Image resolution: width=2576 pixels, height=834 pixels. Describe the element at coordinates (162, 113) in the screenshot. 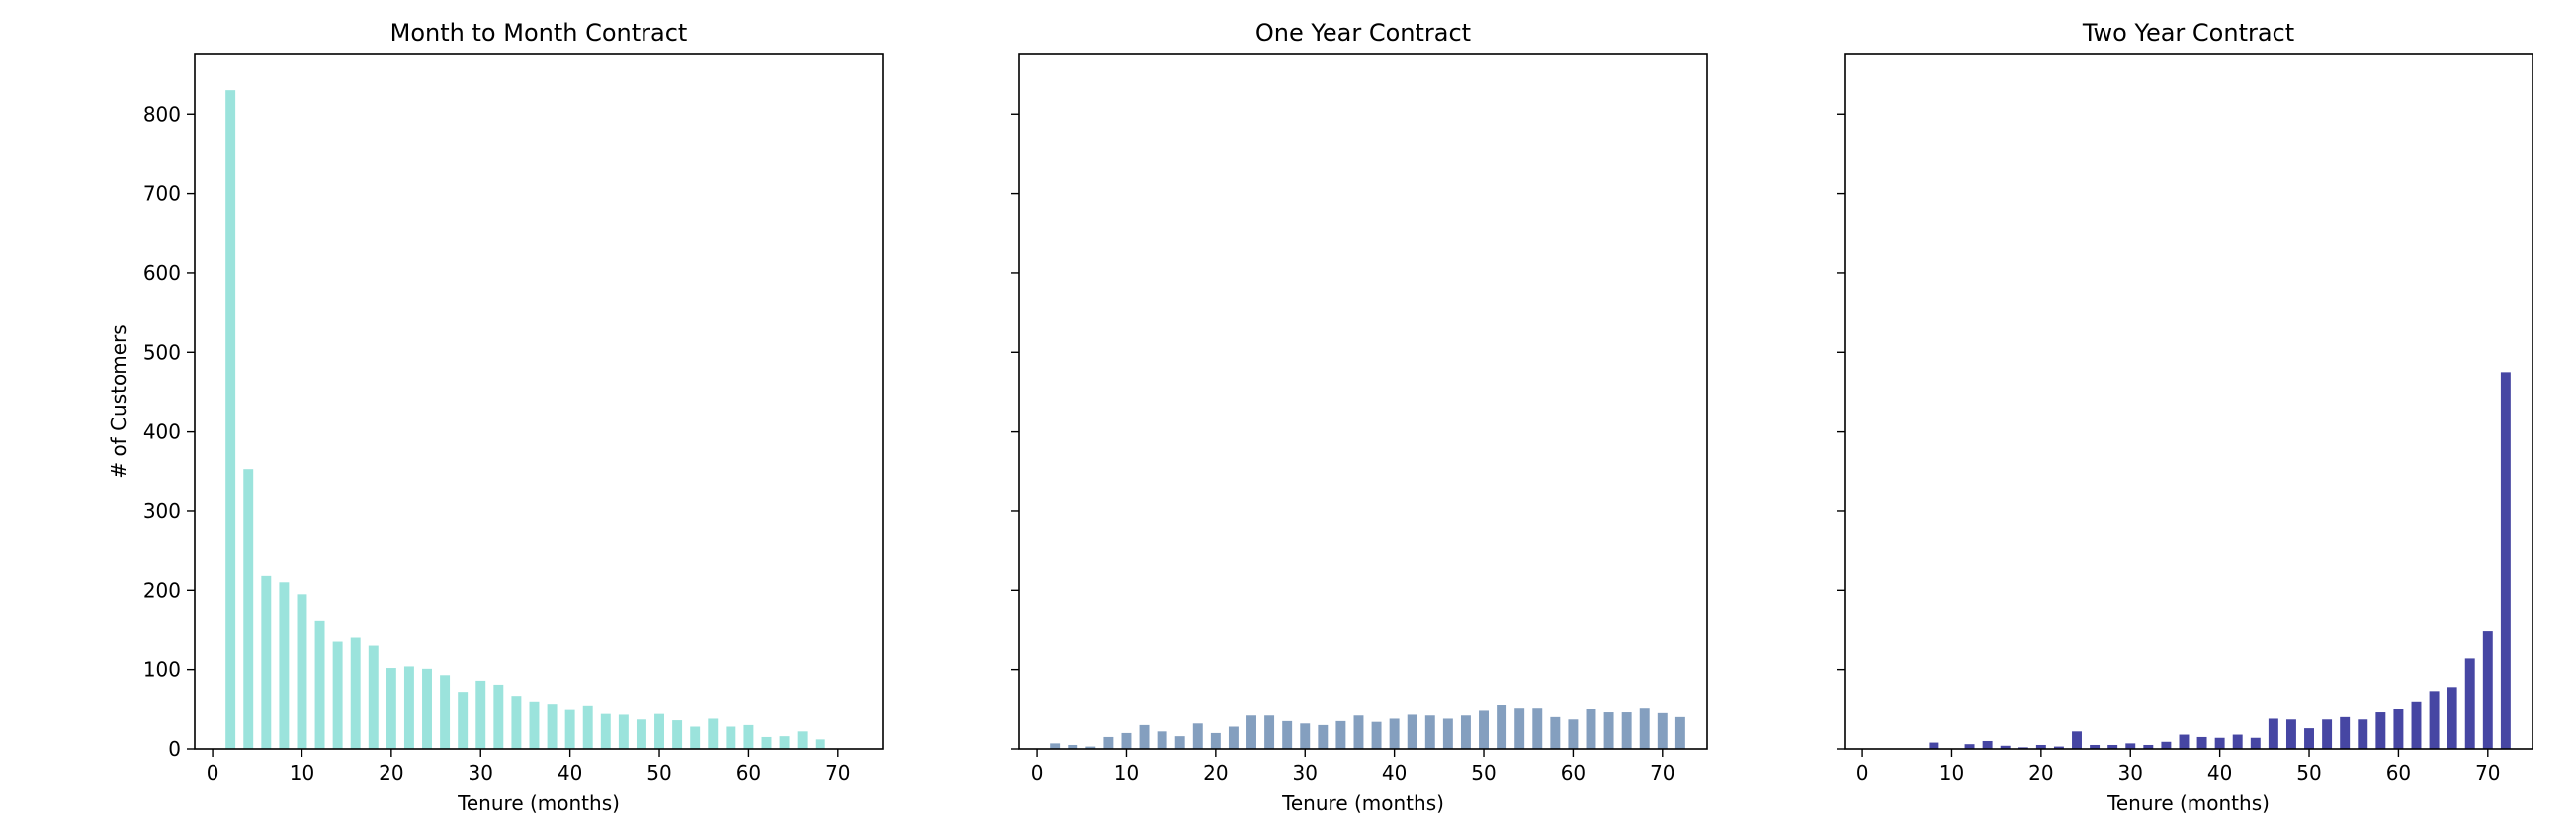

I see `y-tick-label: 800` at that location.